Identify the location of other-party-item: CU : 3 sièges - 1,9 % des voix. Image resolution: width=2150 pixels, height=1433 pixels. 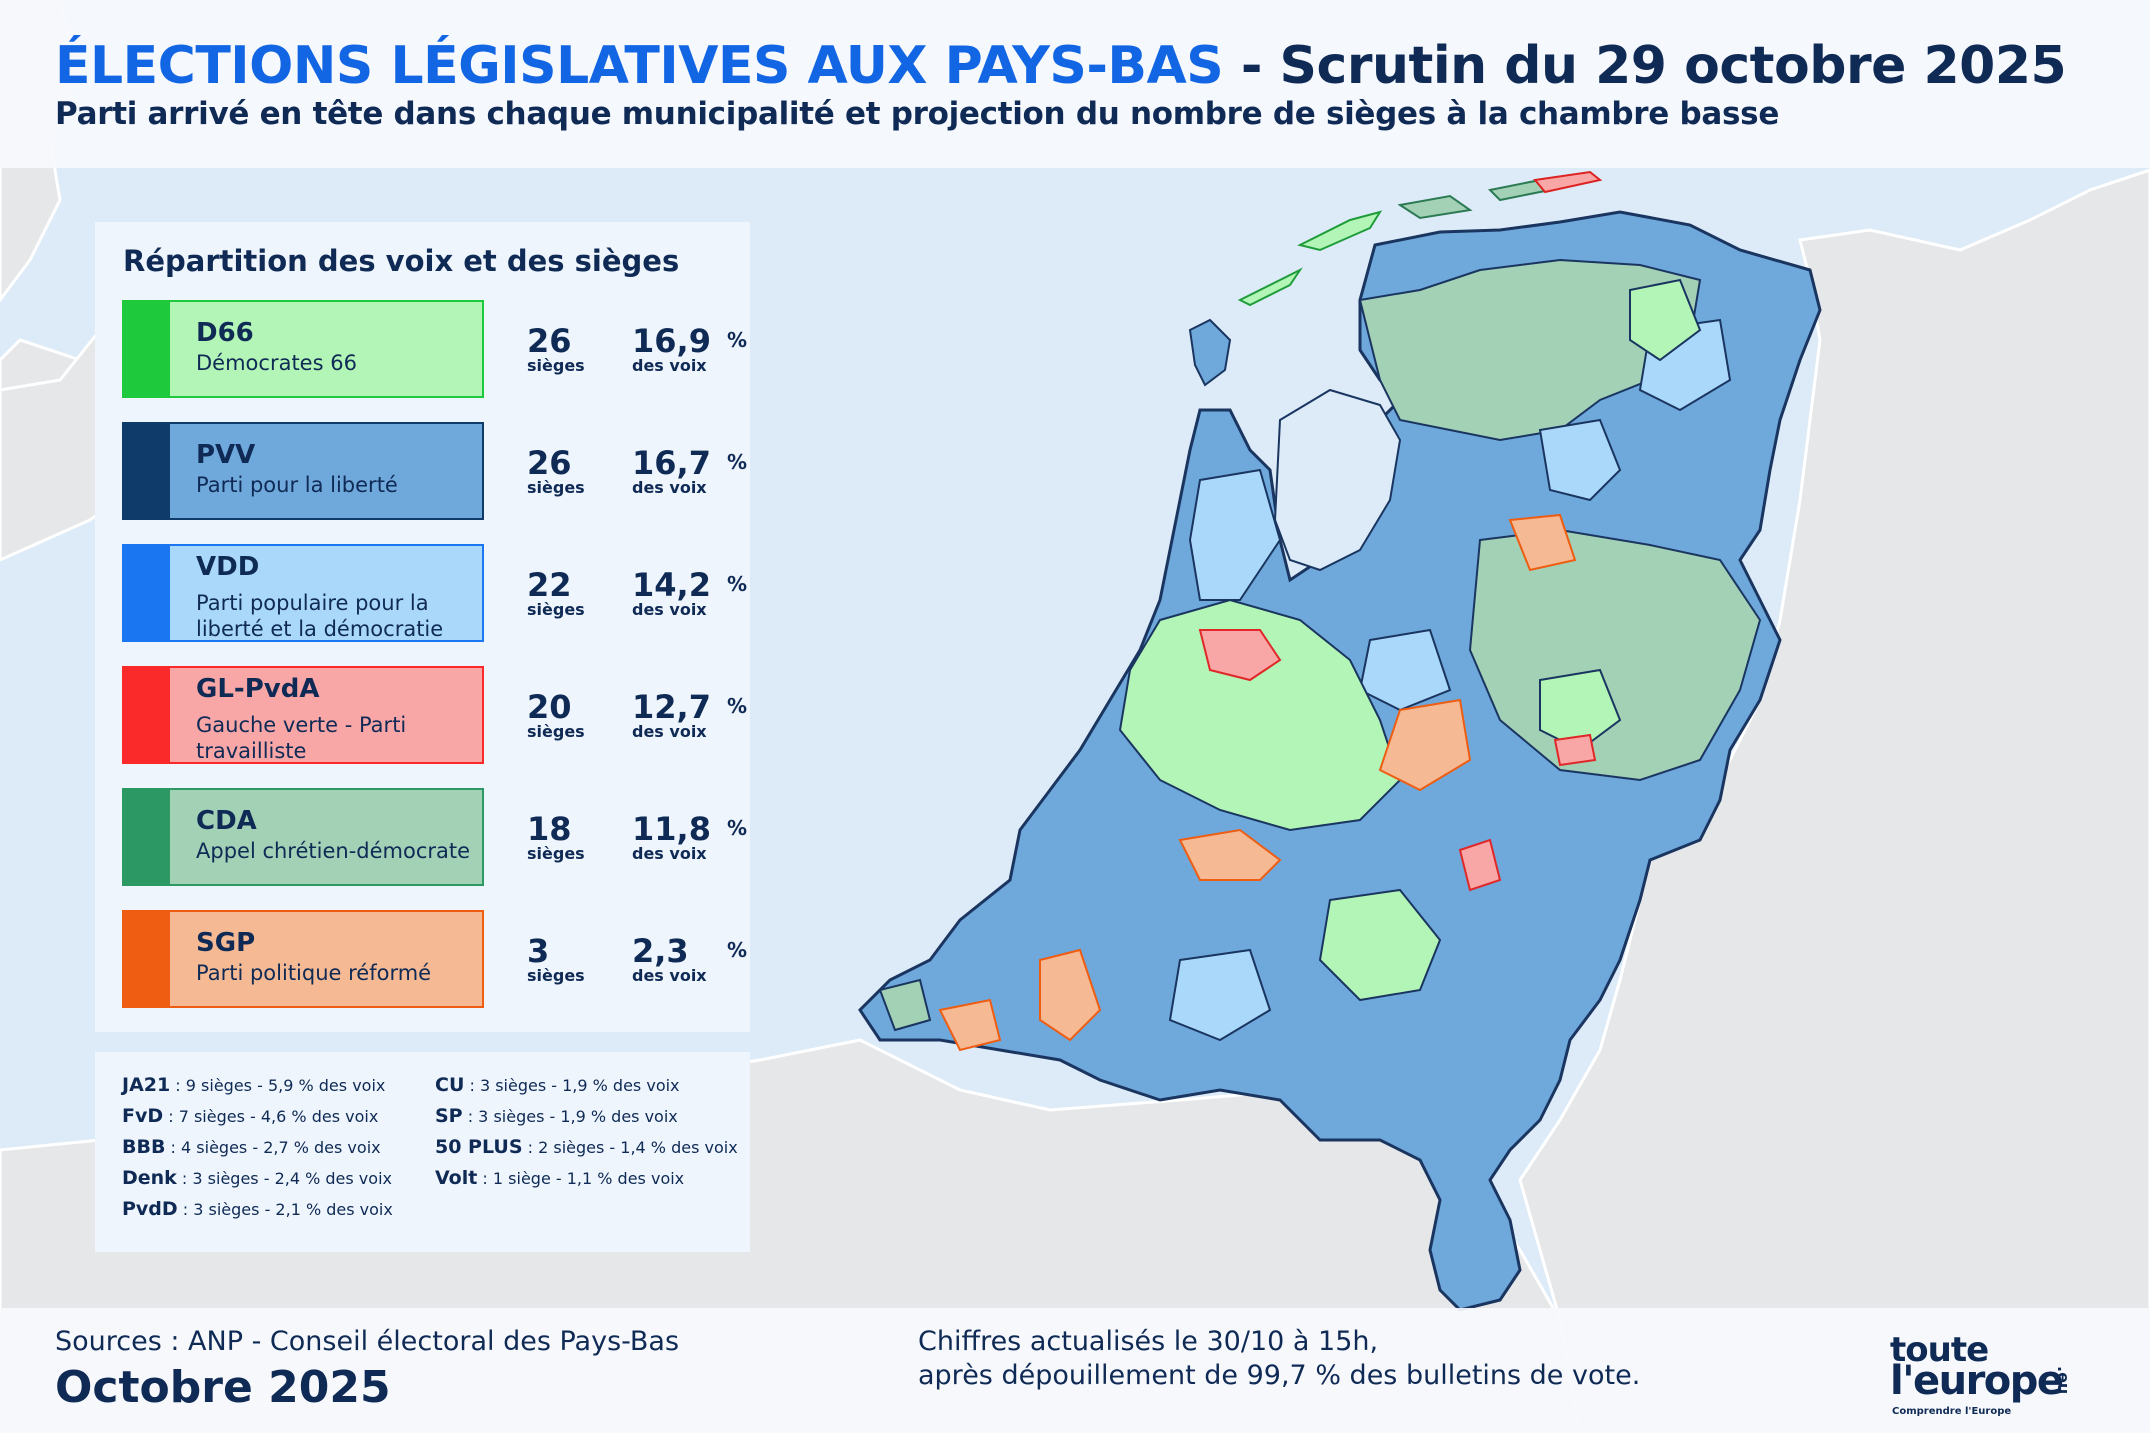
(557, 1085).